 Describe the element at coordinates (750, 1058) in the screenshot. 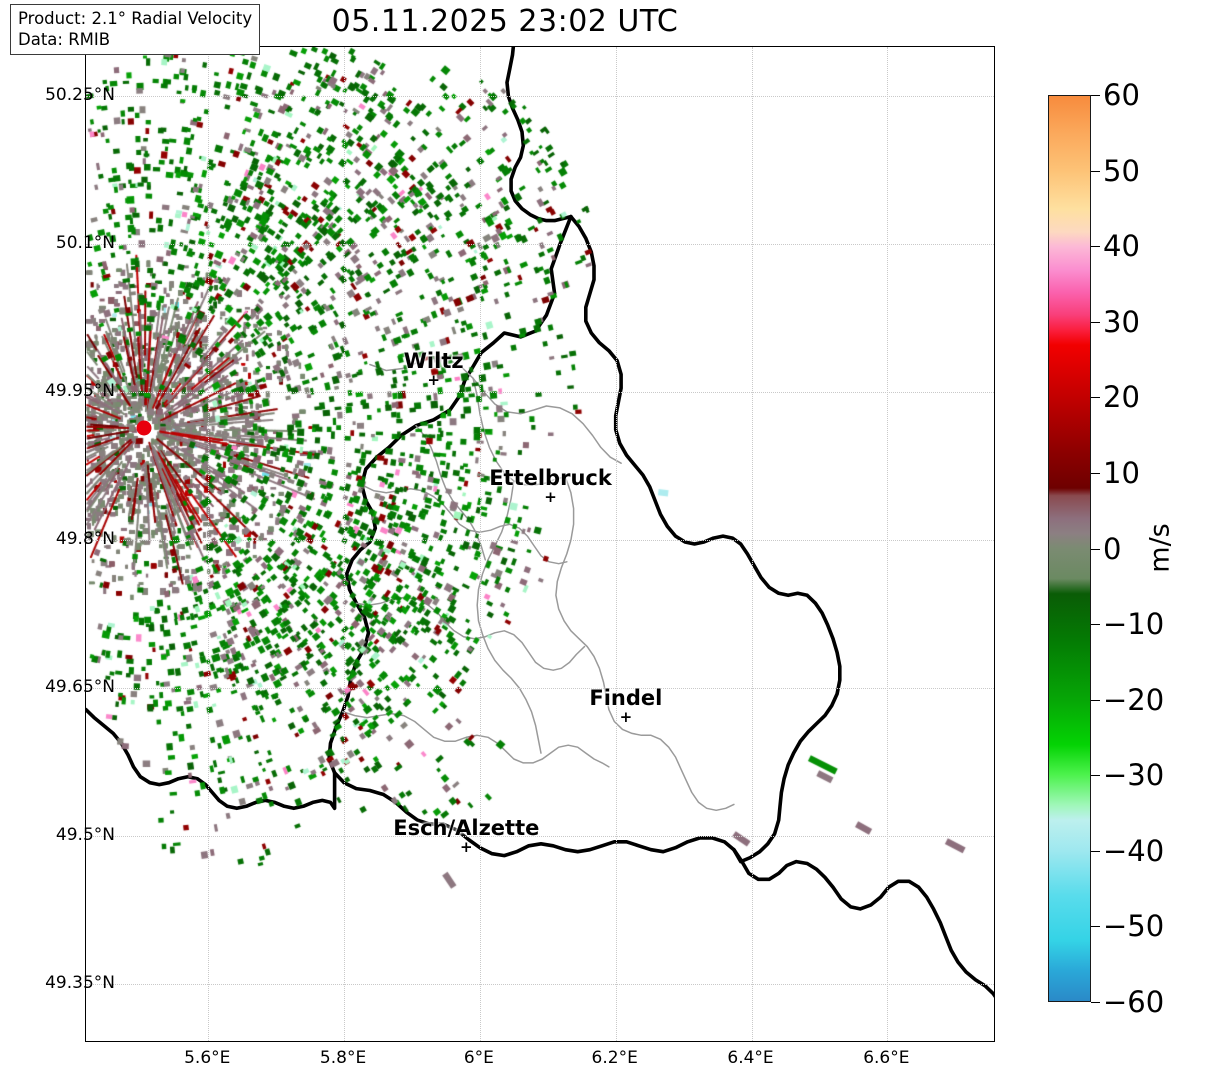

I see `lon-tick-4: 6.4°E` at that location.